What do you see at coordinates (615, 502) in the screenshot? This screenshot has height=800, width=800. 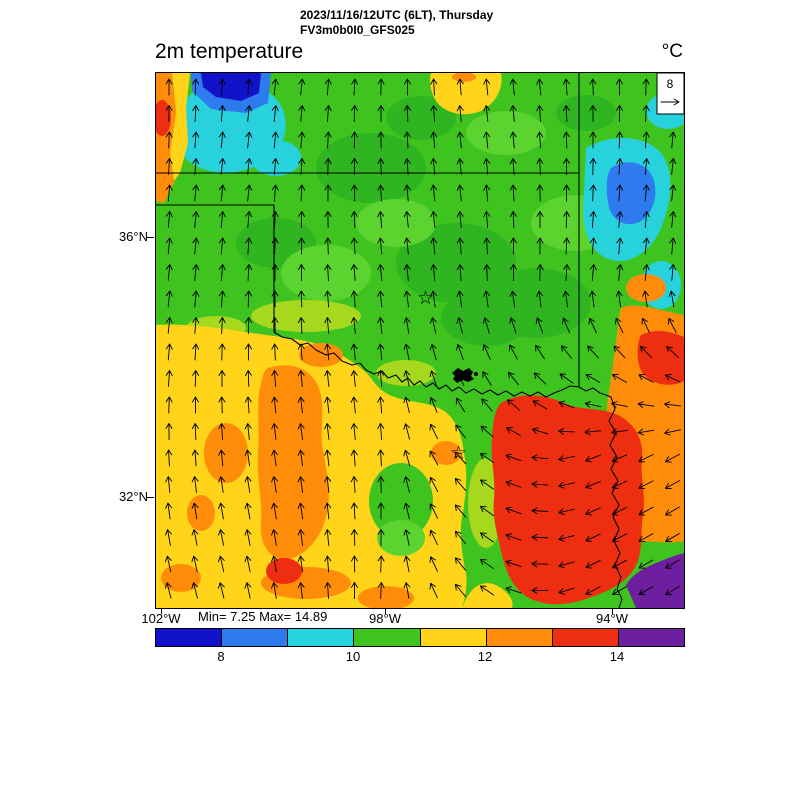 I see `texas-east-border` at bounding box center [615, 502].